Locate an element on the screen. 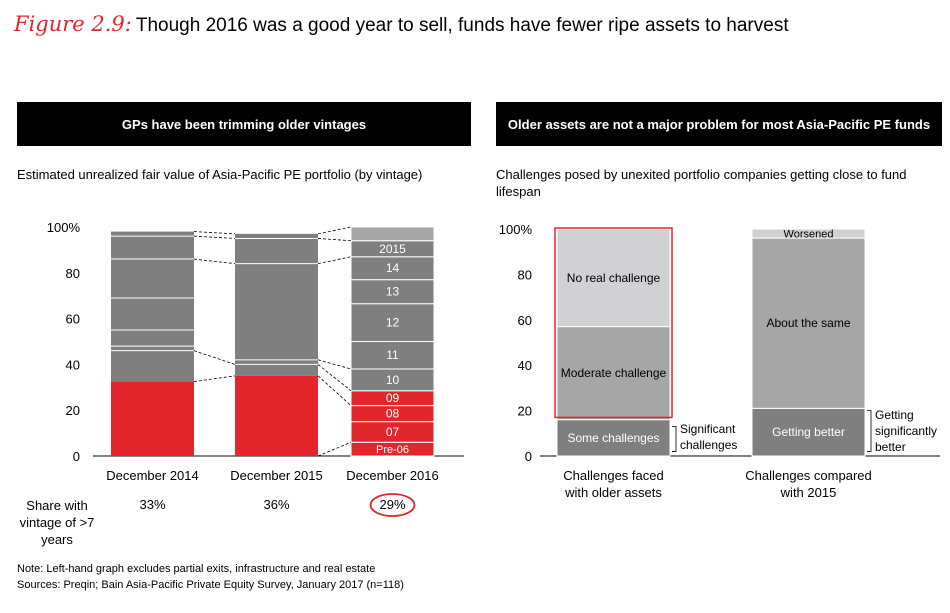 This screenshot has height=613, width=950. right-category-label: Challenges compared is located at coordinates (808, 475).